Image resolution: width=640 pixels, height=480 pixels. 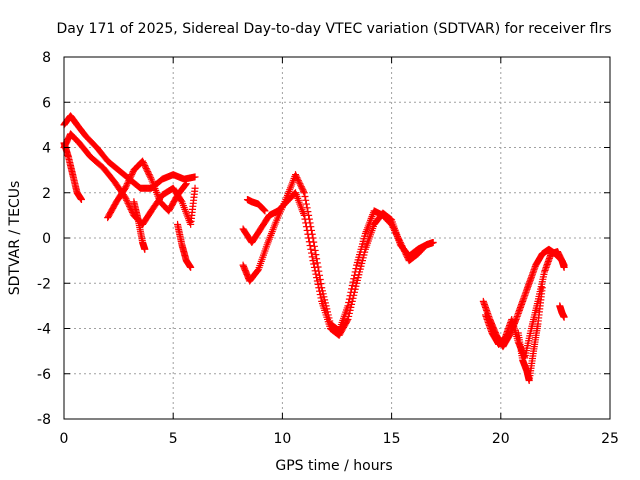 What do you see at coordinates (610, 439) in the screenshot?
I see `x-tick-label: 25` at bounding box center [610, 439].